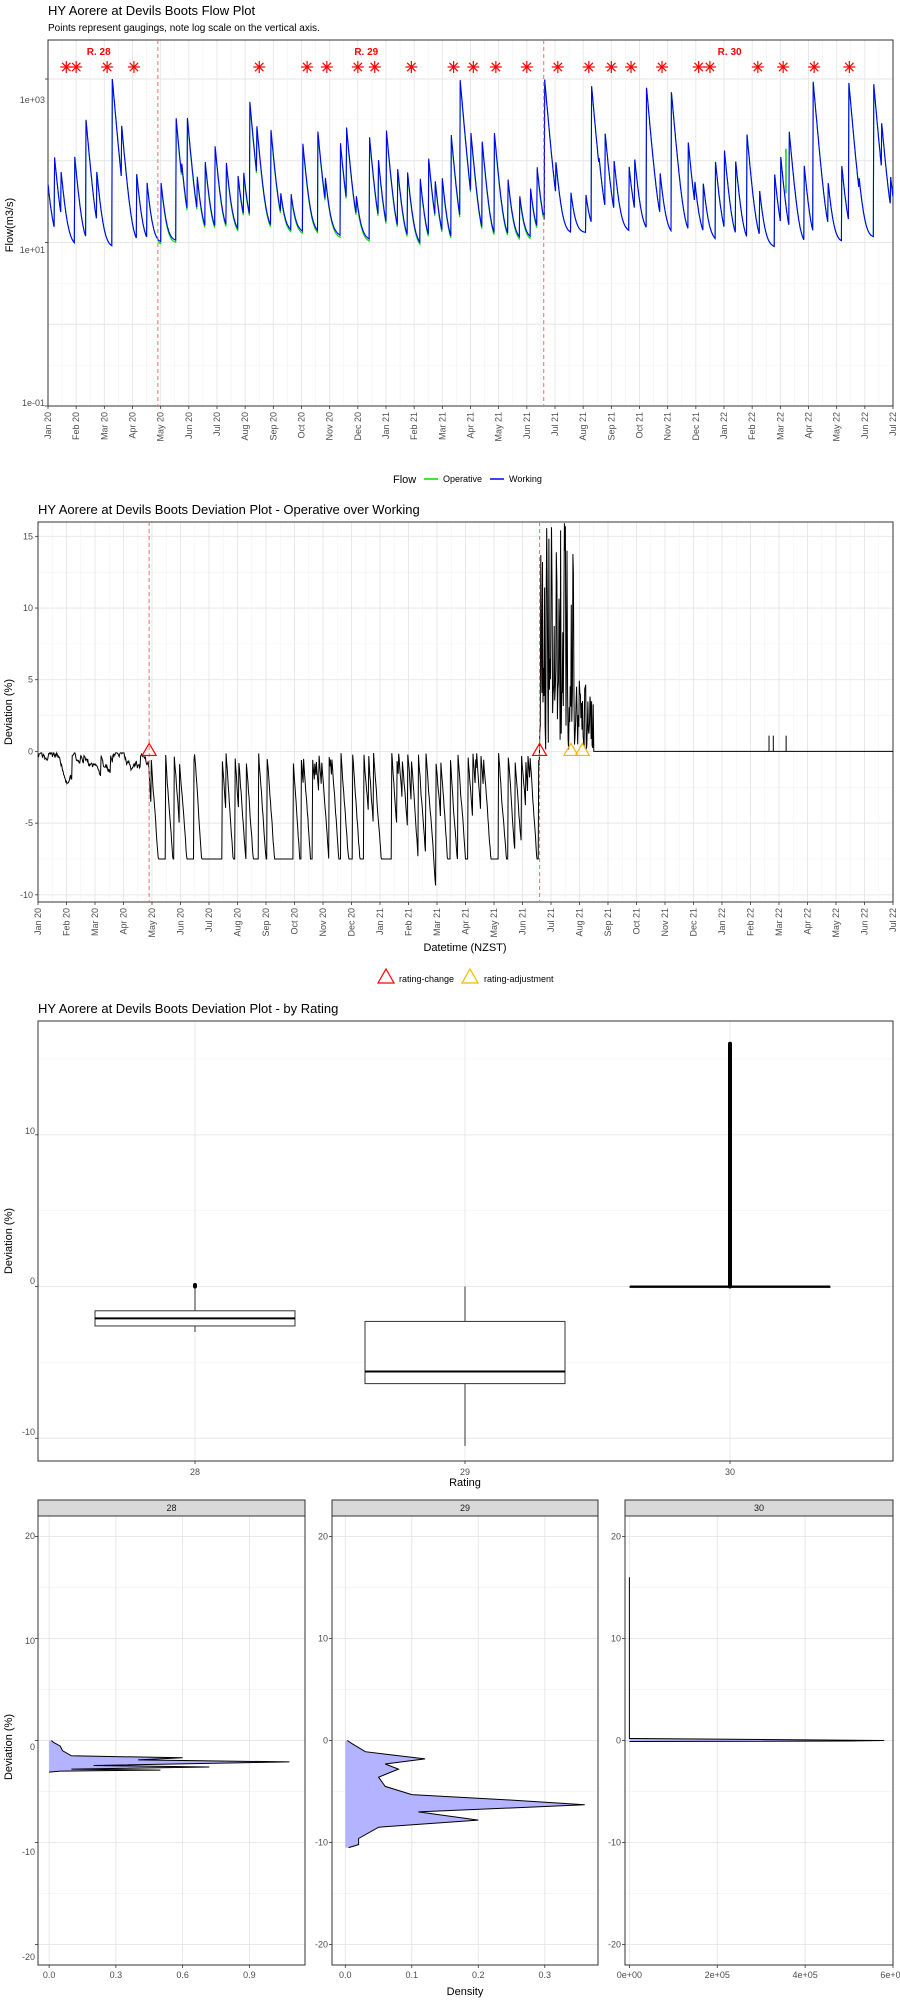 The width and height of the screenshot is (900, 2000). What do you see at coordinates (295, 921) in the screenshot?
I see `deviation-x-tick-label: Oct 20` at bounding box center [295, 921].